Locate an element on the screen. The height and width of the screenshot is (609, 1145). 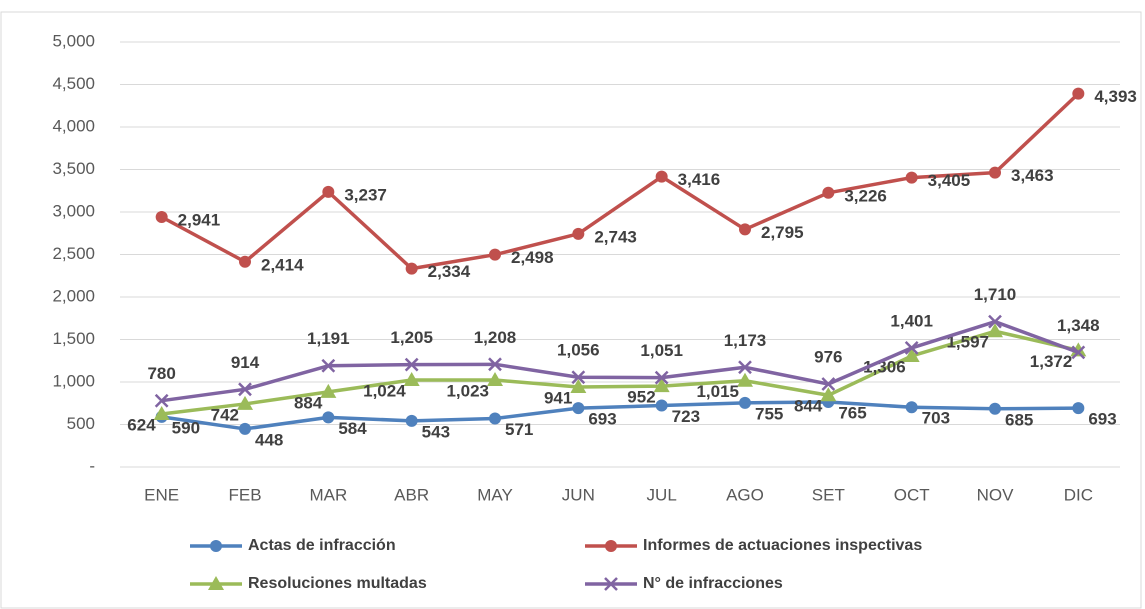
y-tick-label: 5,000 is located at coordinates (73, 40).